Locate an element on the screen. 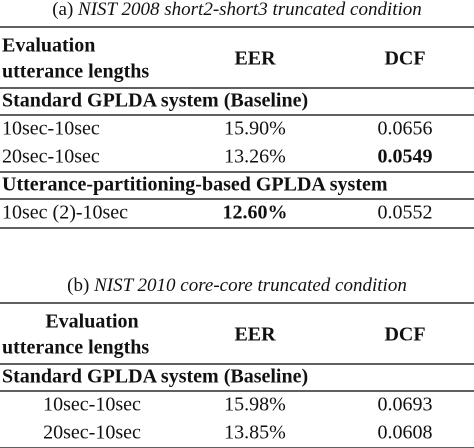  caption-label: (a) is located at coordinates (62, 10).